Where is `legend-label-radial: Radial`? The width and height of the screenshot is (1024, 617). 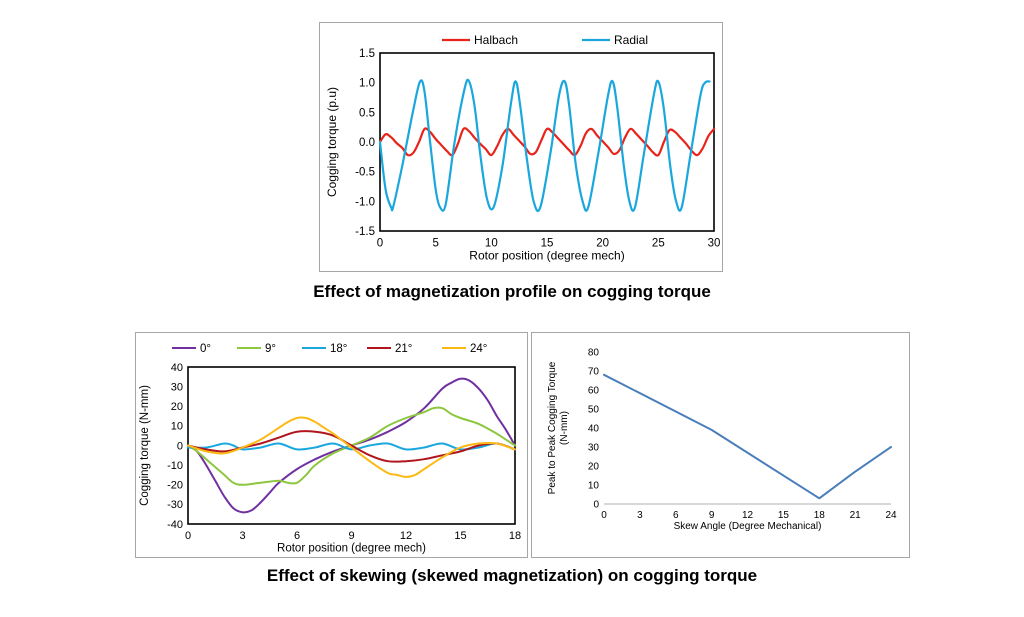
legend-label-radial: Radial is located at coordinates (631, 40).